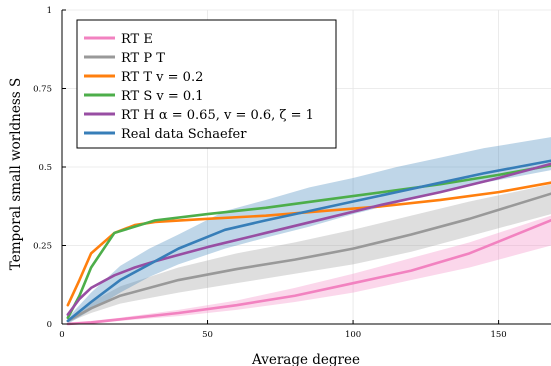 The image size is (551, 366). I want to click on y-tick-label: 0.25, so click(42, 247).